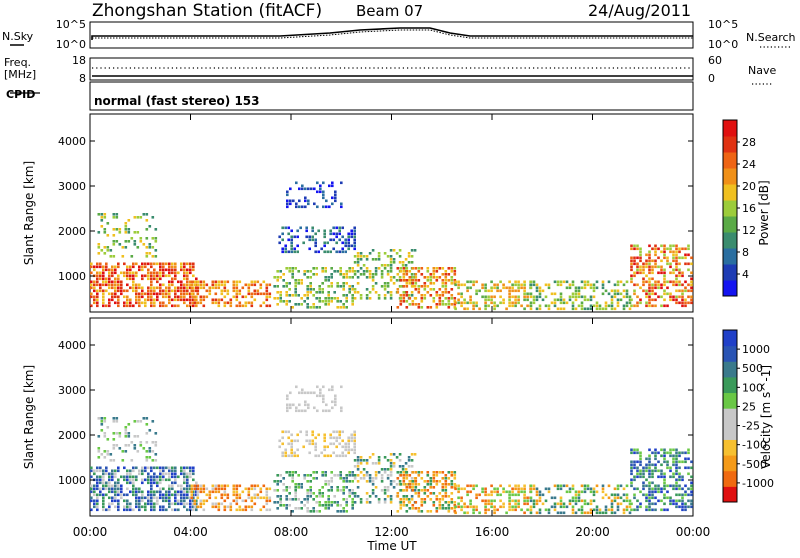  What do you see at coordinates (79, 60) in the screenshot?
I see `freq-left-top-tick: 18` at bounding box center [79, 60].